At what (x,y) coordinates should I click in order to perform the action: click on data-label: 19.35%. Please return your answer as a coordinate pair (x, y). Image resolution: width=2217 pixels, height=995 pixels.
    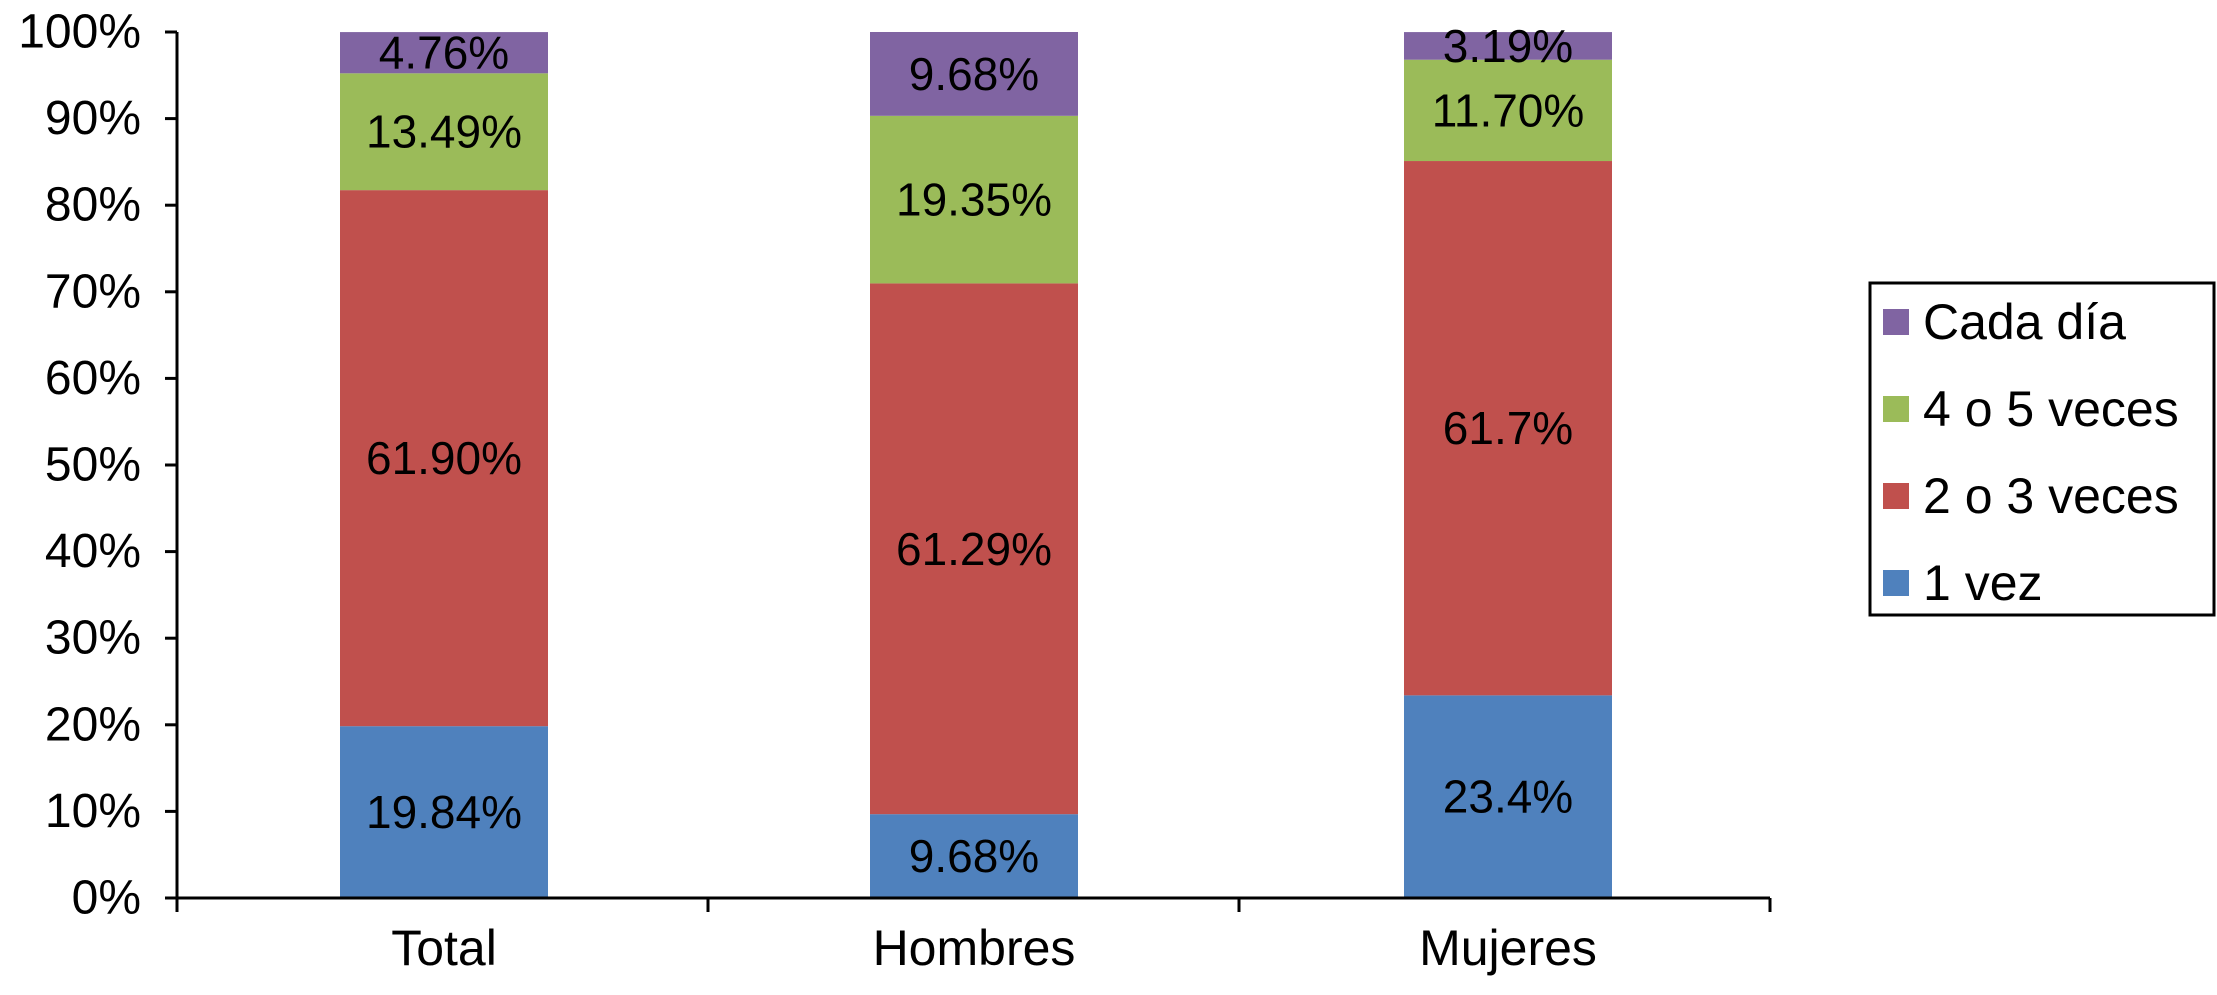
    Looking at the image, I should click on (974, 200).